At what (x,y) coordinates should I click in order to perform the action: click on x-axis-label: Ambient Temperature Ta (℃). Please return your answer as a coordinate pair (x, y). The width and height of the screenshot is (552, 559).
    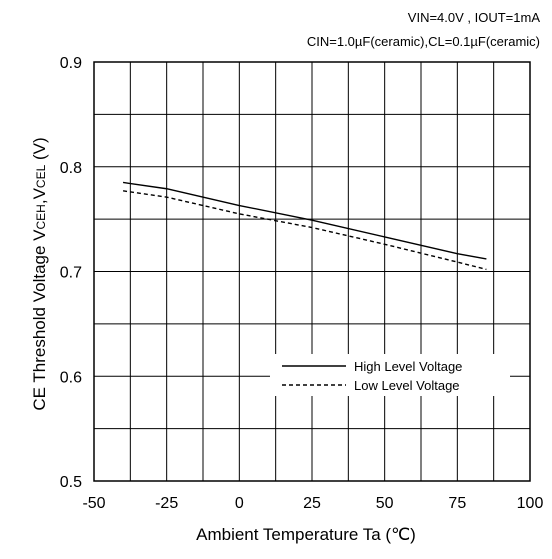
    Looking at the image, I should click on (306, 534).